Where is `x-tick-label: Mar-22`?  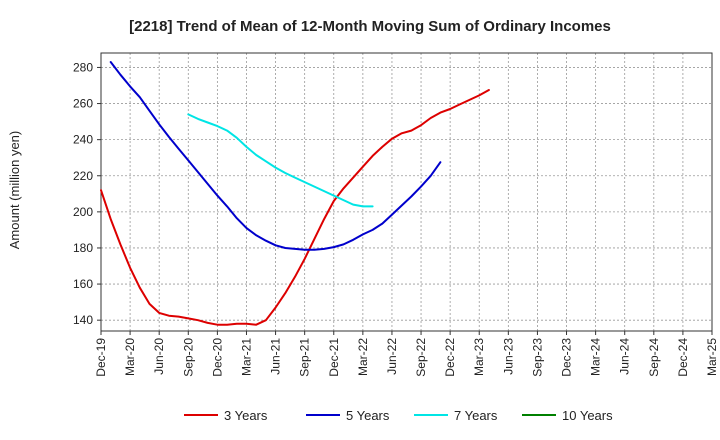
x-tick-label: Mar-22 is located at coordinates (363, 357).